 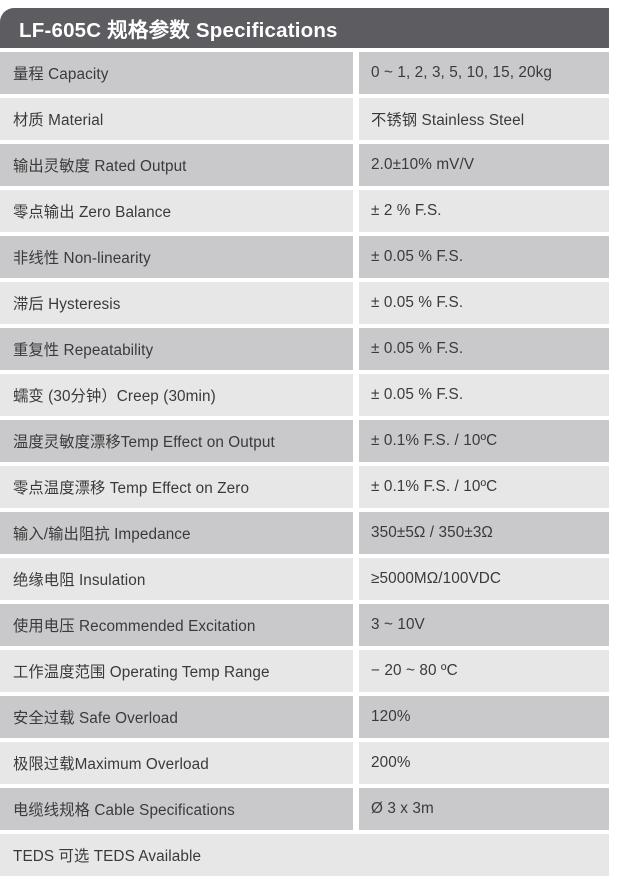 I want to click on spec-value-cell: 200%, so click(x=484, y=763).